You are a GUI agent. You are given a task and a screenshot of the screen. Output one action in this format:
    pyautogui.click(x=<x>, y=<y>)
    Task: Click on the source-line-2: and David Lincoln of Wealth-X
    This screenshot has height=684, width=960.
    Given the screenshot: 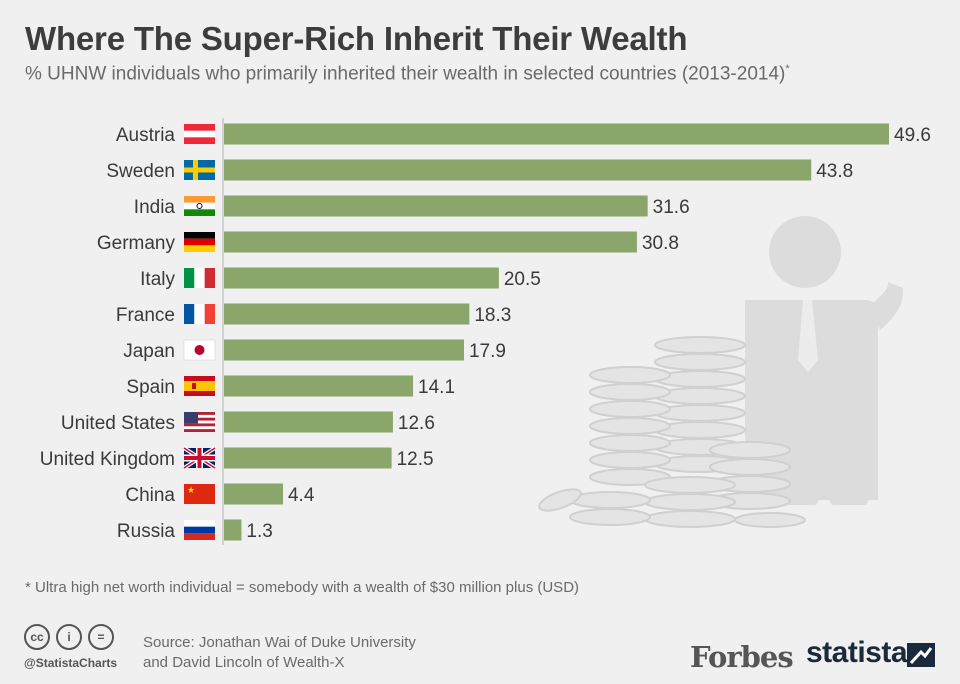 What is the action you would take?
    pyautogui.click(x=244, y=662)
    